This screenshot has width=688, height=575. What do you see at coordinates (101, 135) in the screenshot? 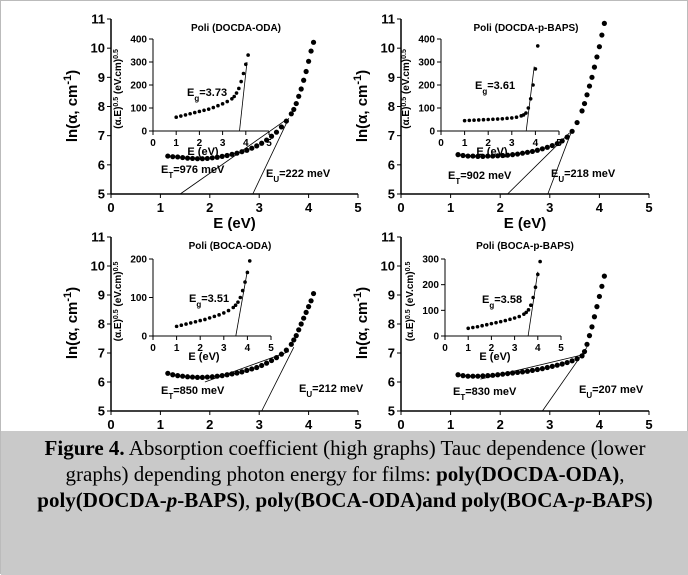
I see `y-tick-label: 7` at bounding box center [101, 135].